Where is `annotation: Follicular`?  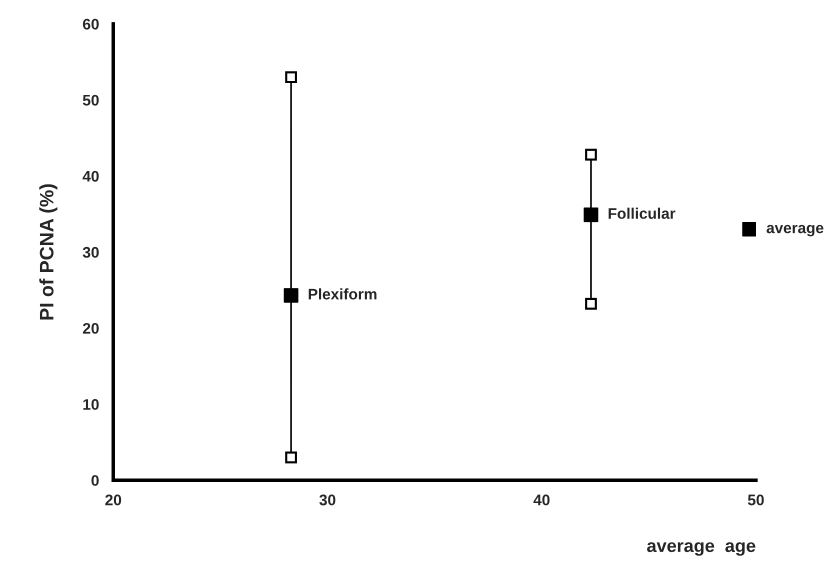 annotation: Follicular is located at coordinates (642, 213).